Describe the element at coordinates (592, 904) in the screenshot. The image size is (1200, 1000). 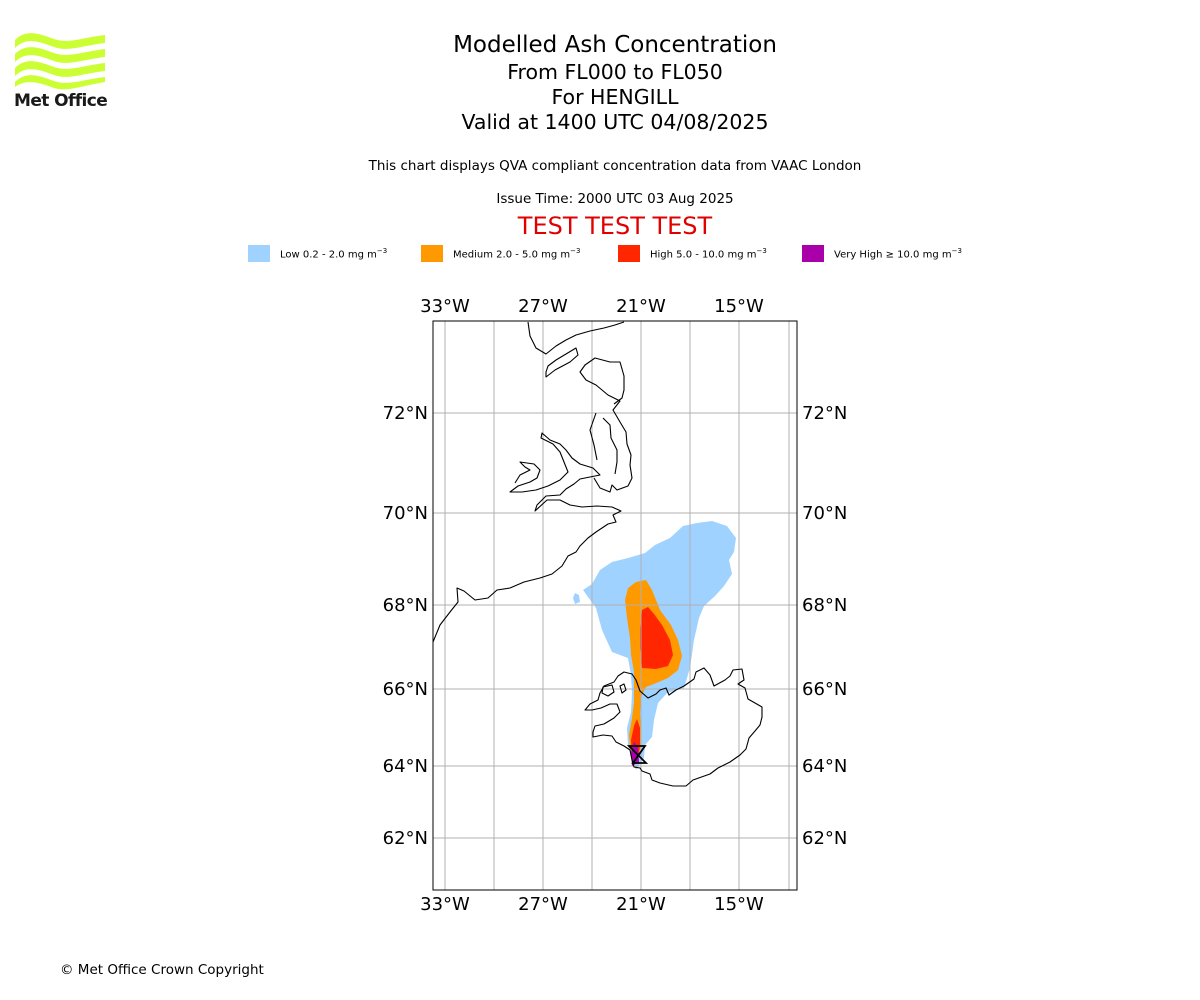
I see `lon-labels-bottom: 33°W 27°W 21°W 15°W` at that location.